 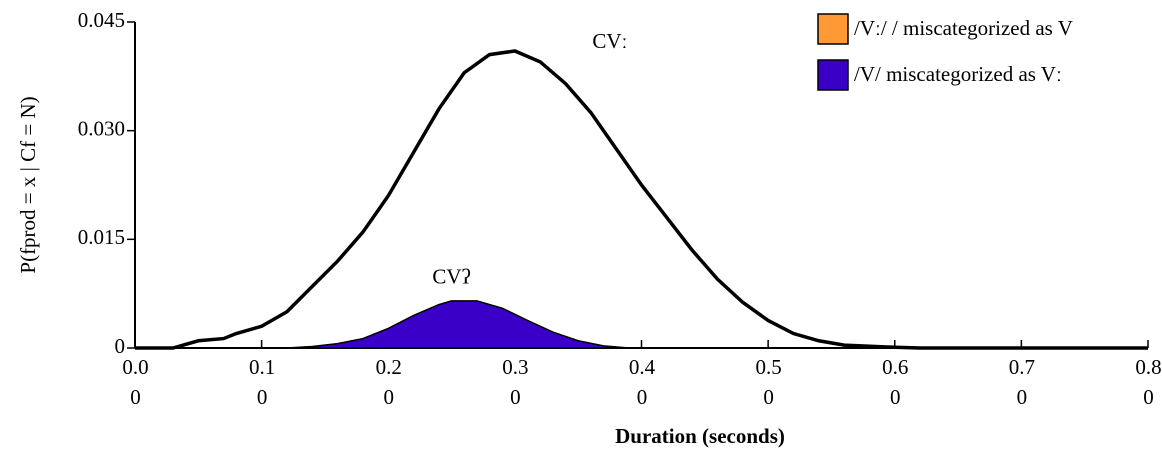 I want to click on x-tick-label: 0.00, so click(x=135, y=382).